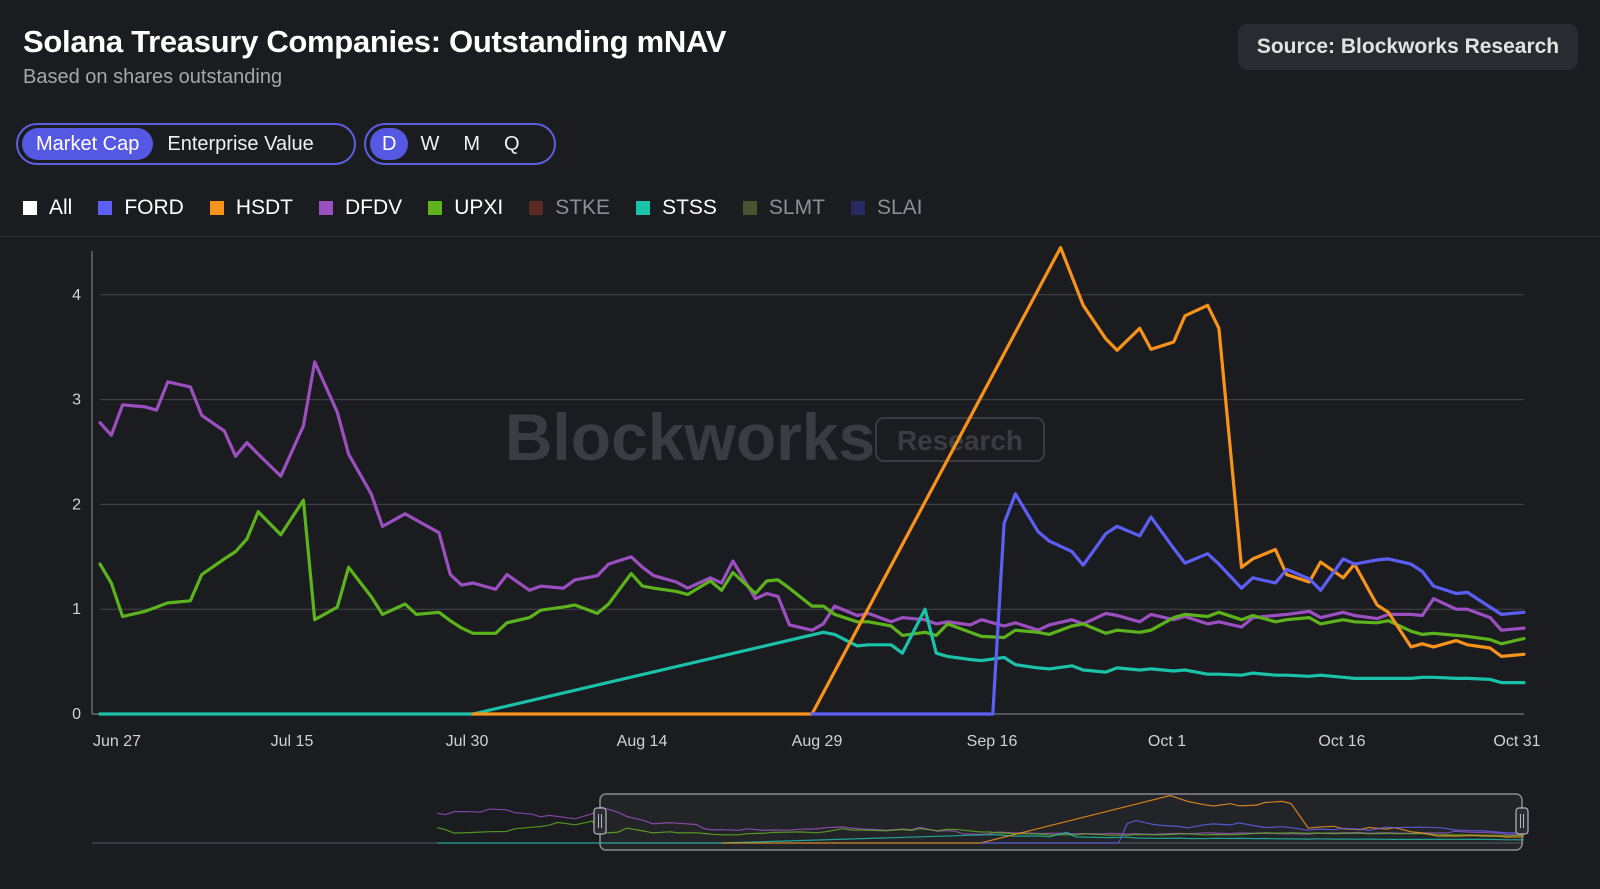 Image resolution: width=1600 pixels, height=889 pixels. I want to click on x-tick-label: Jul 30, so click(467, 741).